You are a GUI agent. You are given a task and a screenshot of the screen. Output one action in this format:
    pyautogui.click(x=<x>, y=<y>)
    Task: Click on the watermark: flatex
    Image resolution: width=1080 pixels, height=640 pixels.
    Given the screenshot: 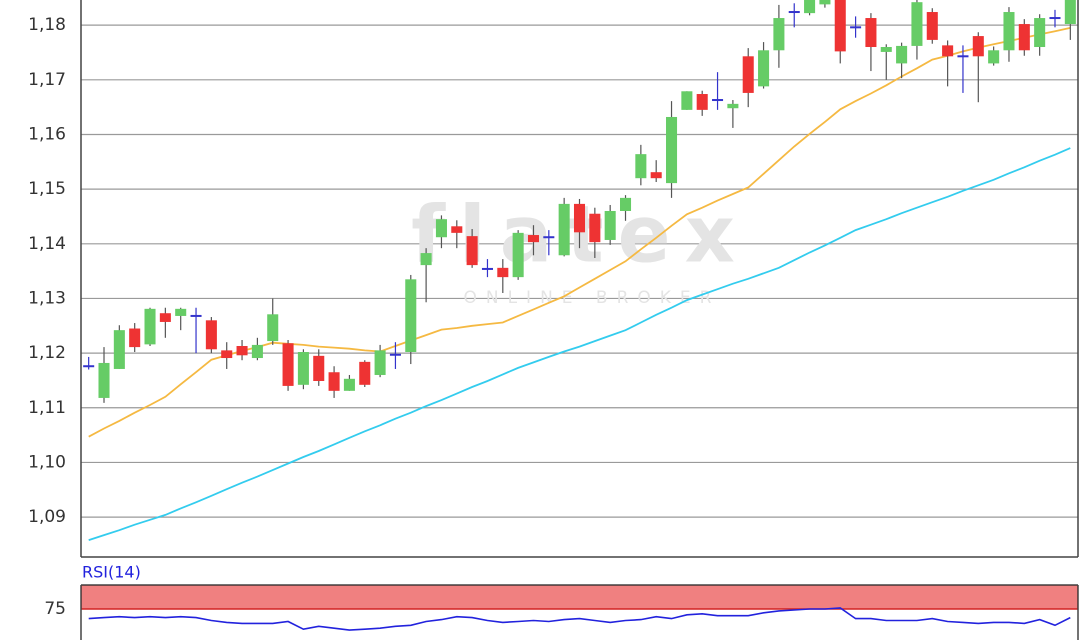 What is the action you would take?
    pyautogui.click(x=580, y=235)
    